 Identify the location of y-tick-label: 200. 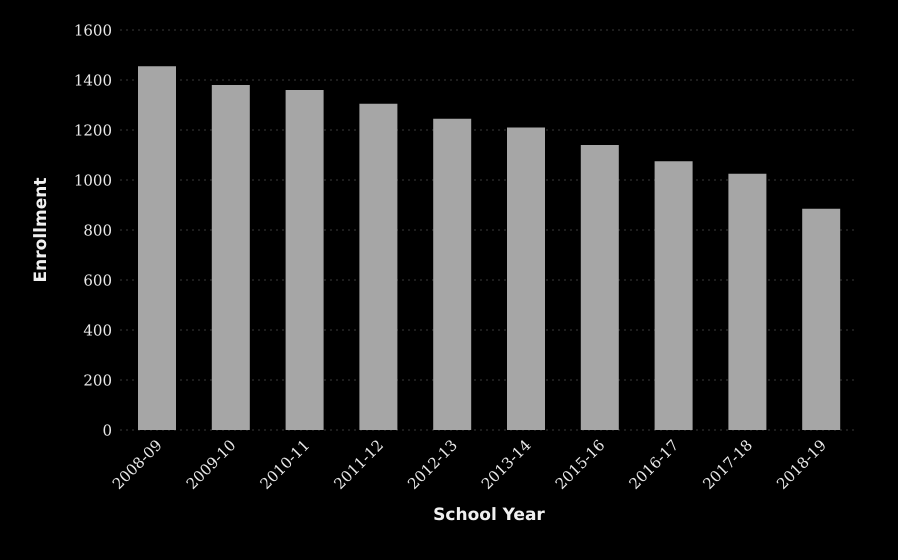
(97, 380).